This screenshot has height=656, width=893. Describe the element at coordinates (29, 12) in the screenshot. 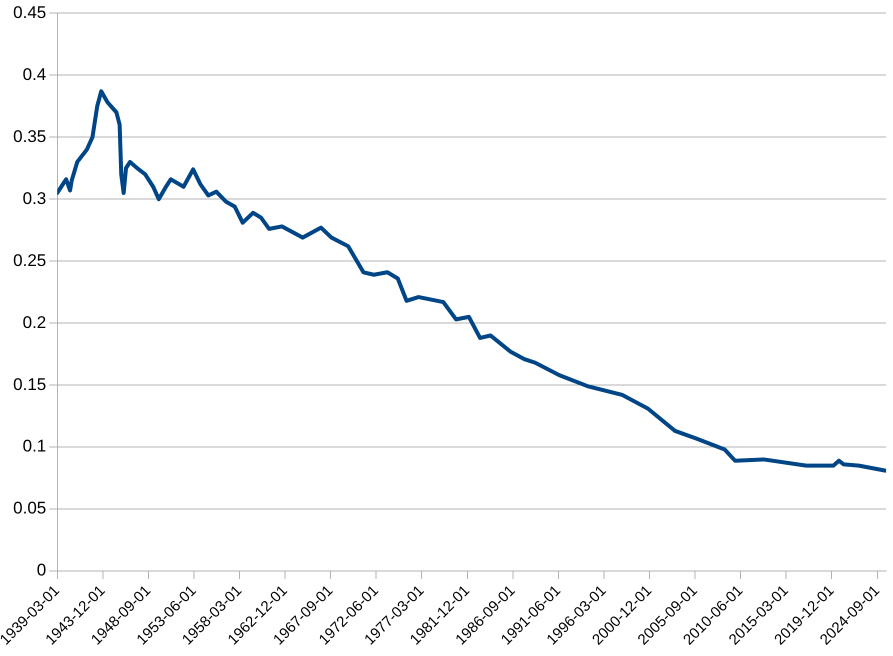

I see `y-tick-label: 0.45` at that location.